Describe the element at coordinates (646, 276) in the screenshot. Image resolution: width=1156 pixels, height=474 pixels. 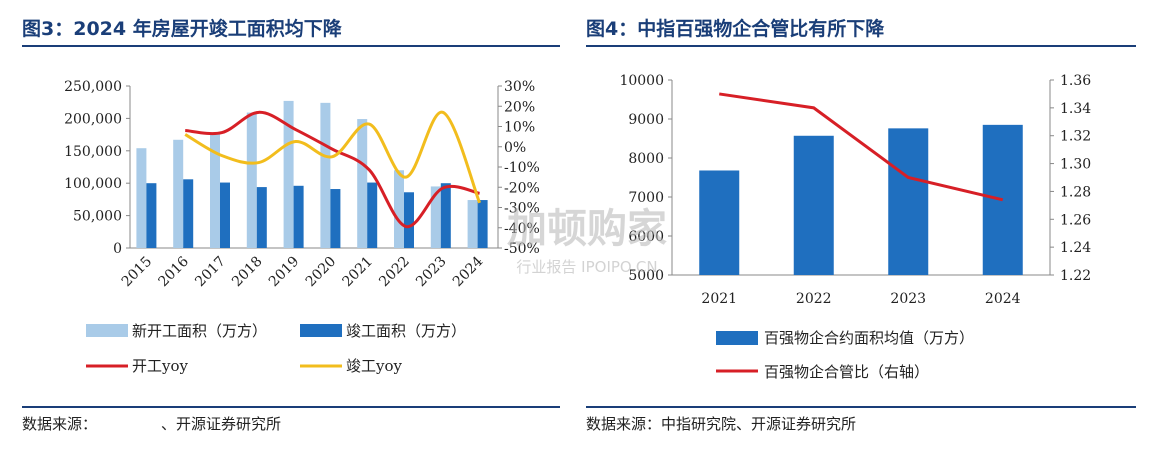
I see `left-y-tick-label: 5000` at that location.